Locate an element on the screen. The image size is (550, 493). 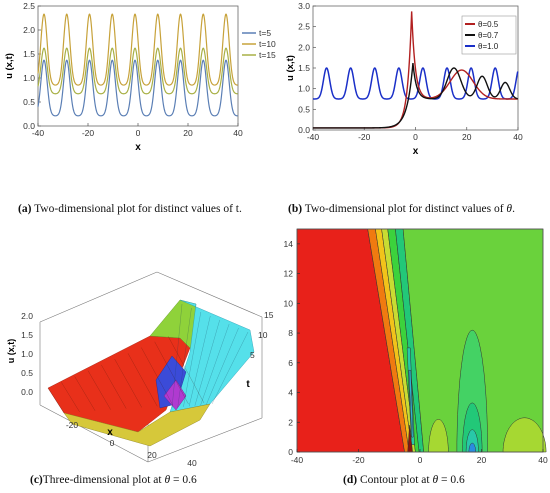
series-line-t15 is located at coordinates (137, 71).